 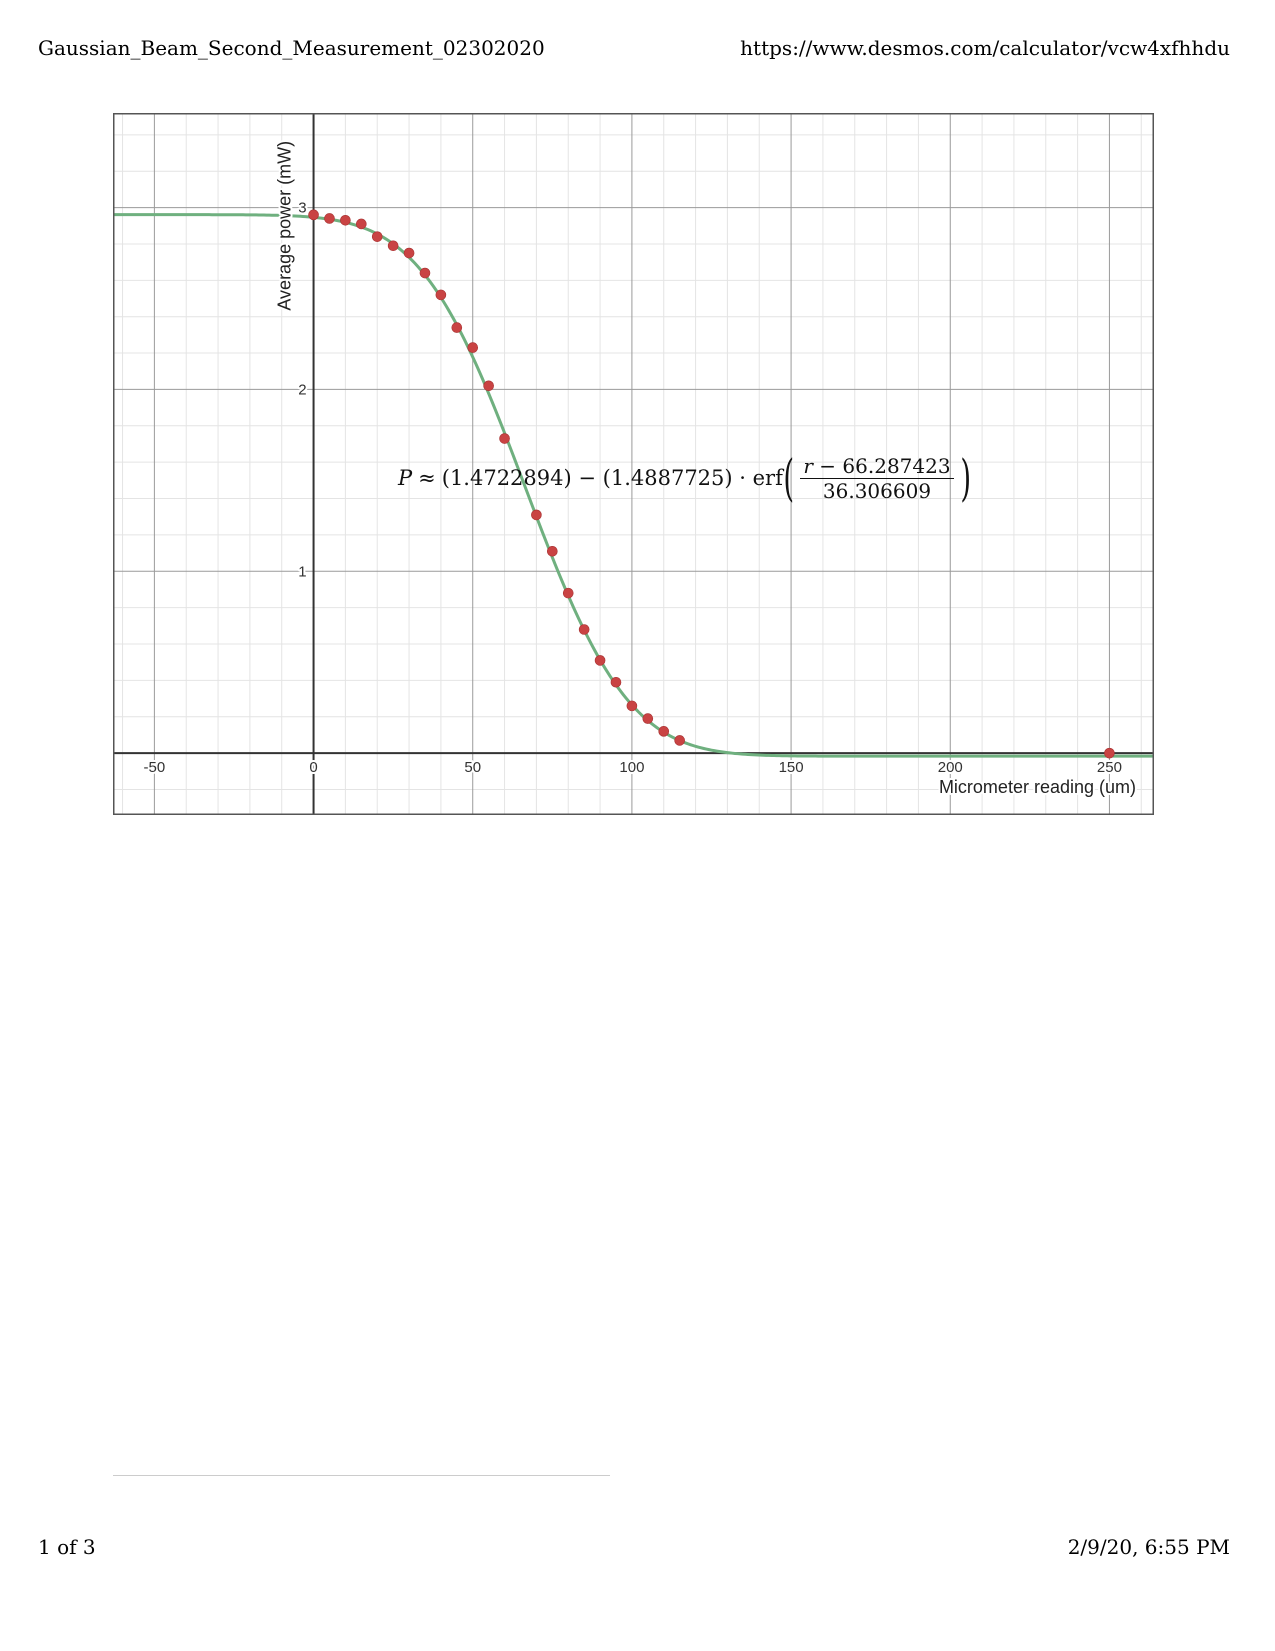 I want to click on y-axis-label: Average power (mW), so click(x=285, y=226).